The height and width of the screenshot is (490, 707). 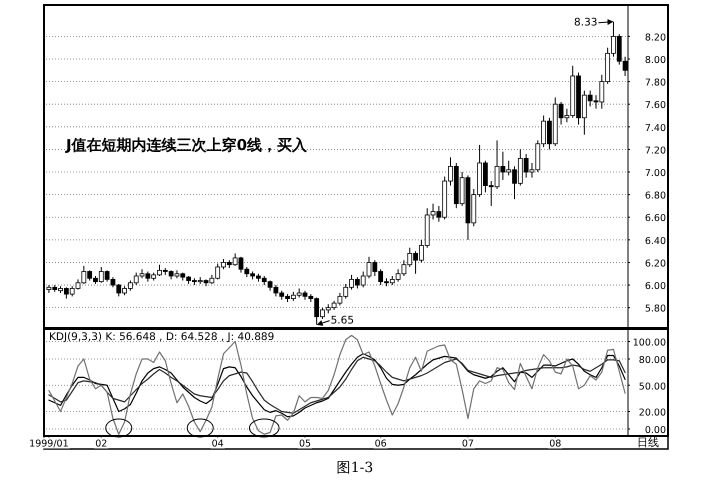 What do you see at coordinates (586, 22) in the screenshot?
I see `annotation: 8.33` at bounding box center [586, 22].